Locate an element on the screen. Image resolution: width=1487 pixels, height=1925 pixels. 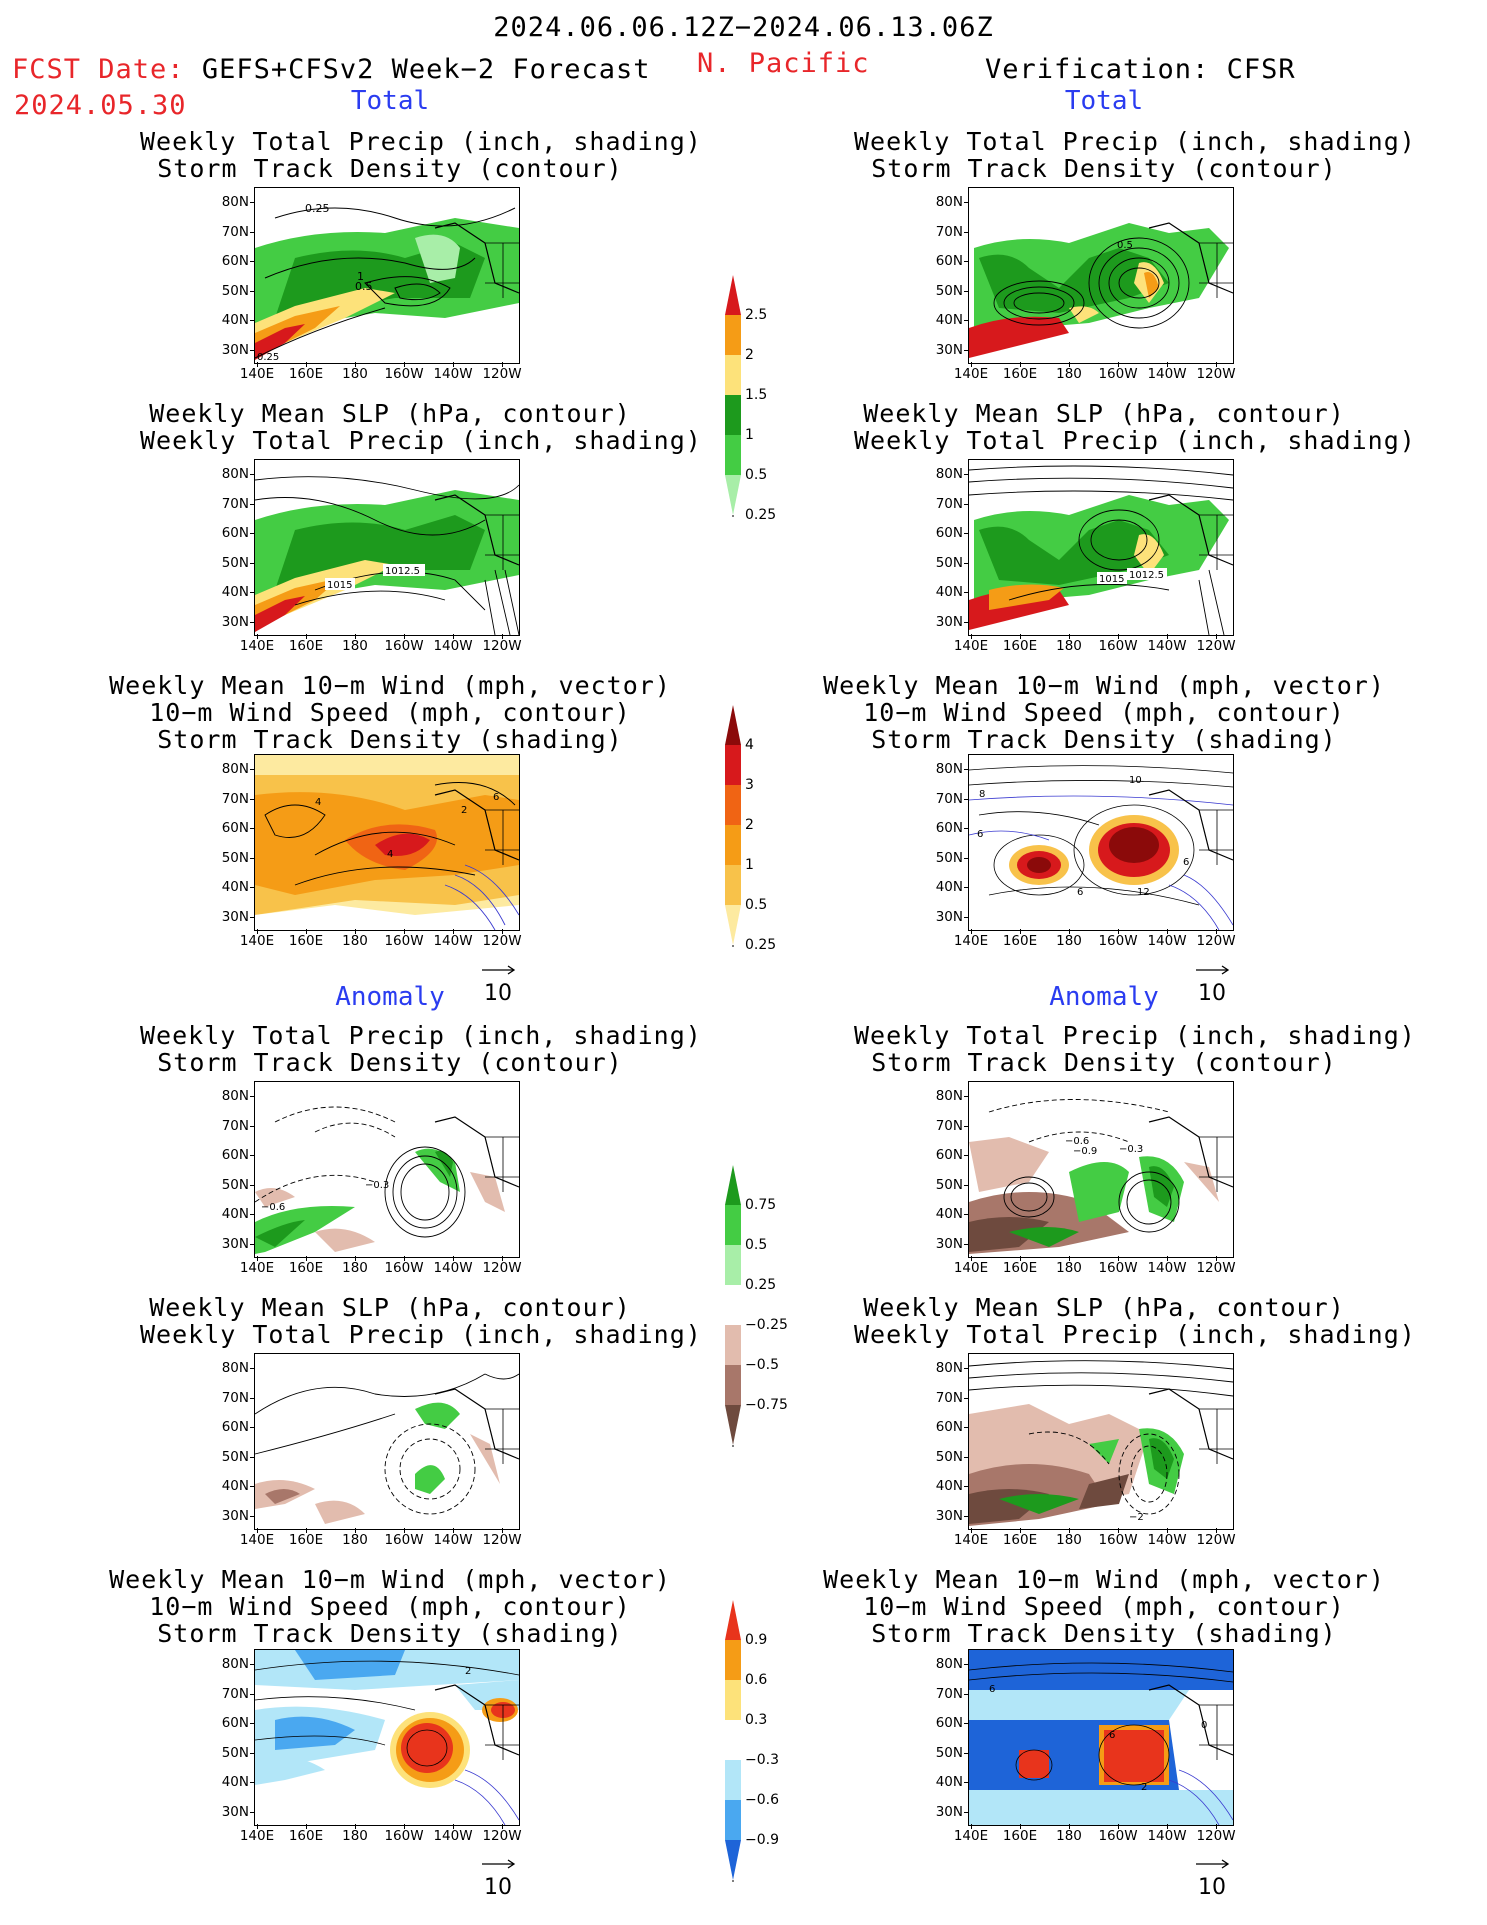
lat-tick-label: 50N is located at coordinates (235, 857).